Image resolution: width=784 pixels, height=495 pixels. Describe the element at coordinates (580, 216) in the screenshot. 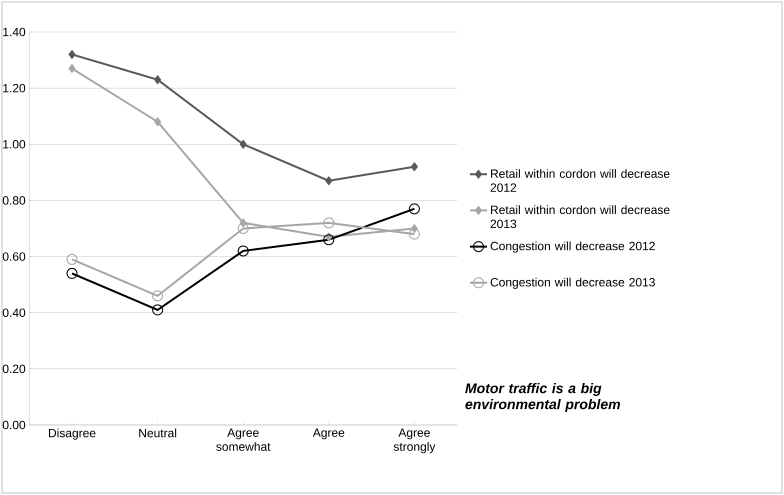

I see `legend-label: Retail within cordon will decrease 2013` at that location.